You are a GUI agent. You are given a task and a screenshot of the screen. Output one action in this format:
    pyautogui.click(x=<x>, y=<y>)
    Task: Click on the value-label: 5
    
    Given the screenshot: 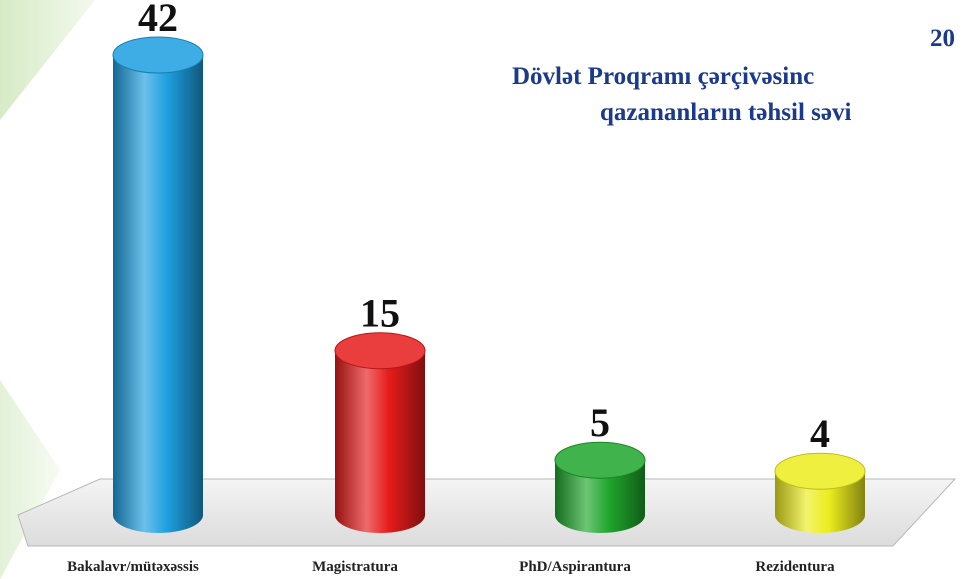 What is the action you would take?
    pyautogui.click(x=600, y=422)
    